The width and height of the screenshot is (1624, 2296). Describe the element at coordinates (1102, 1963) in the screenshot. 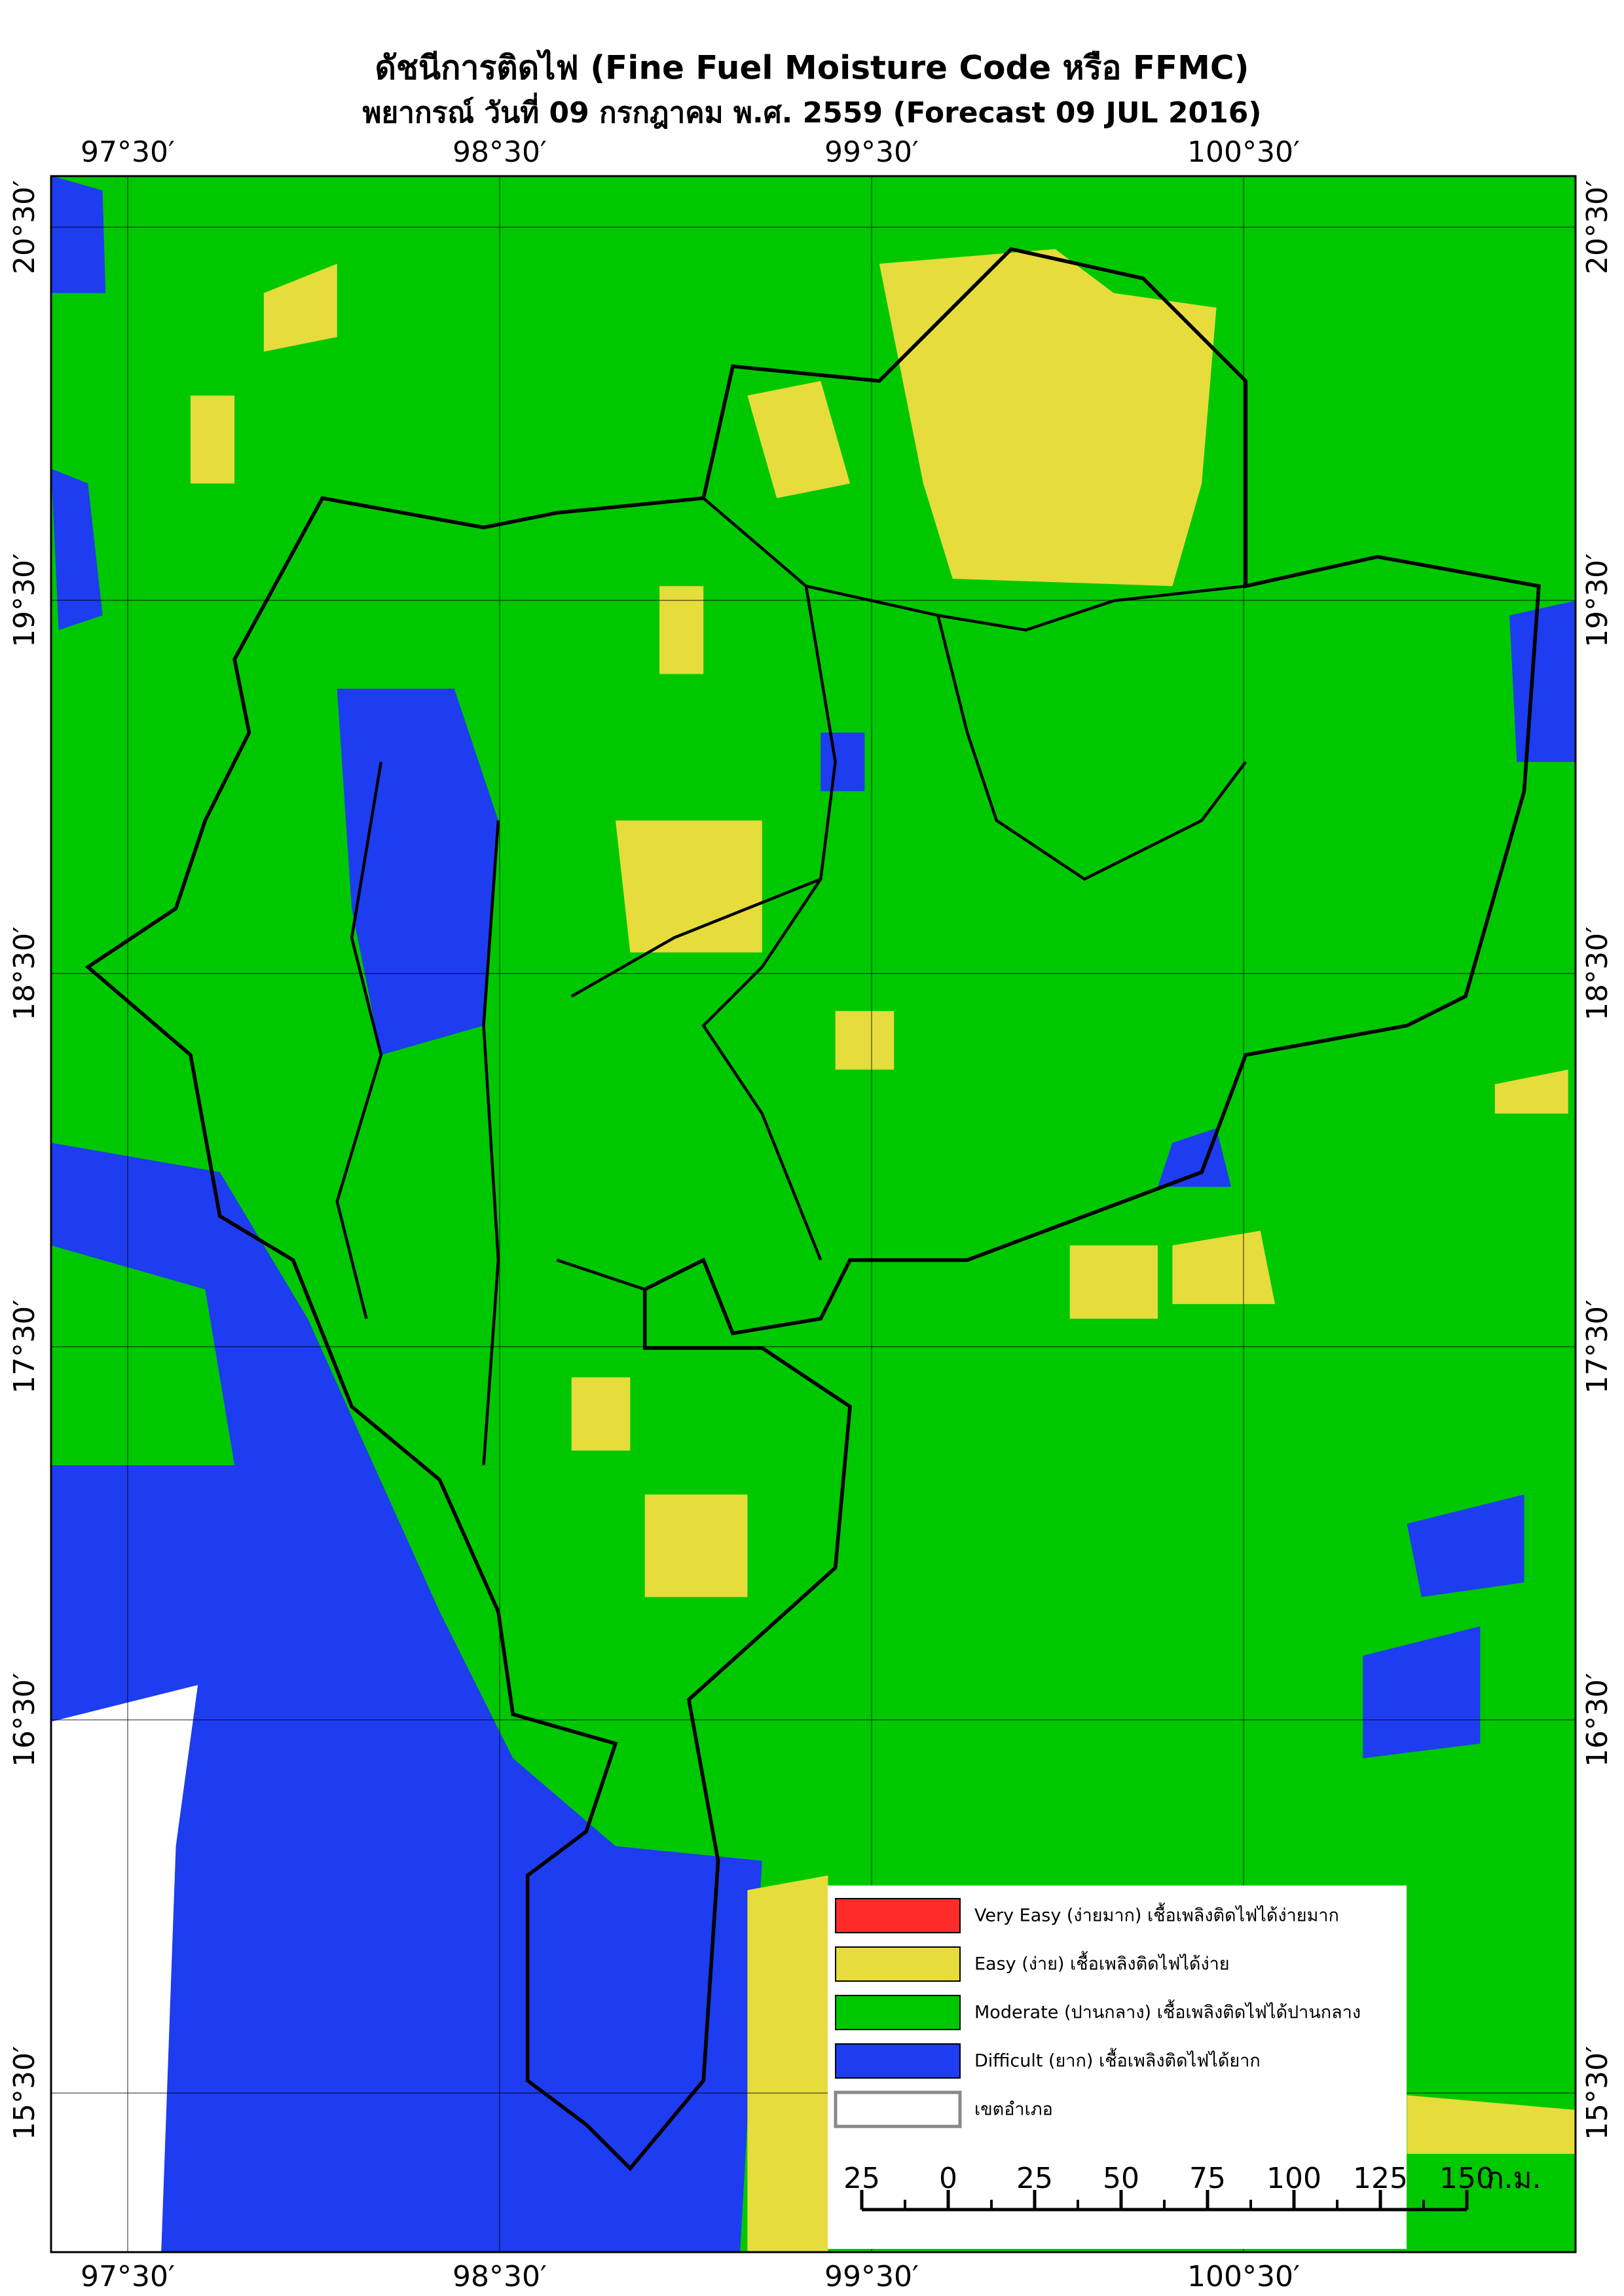

I see `legend-label: Easy (ง่าย) เชื้อเพลิงติดไฟได้ง่าย` at that location.